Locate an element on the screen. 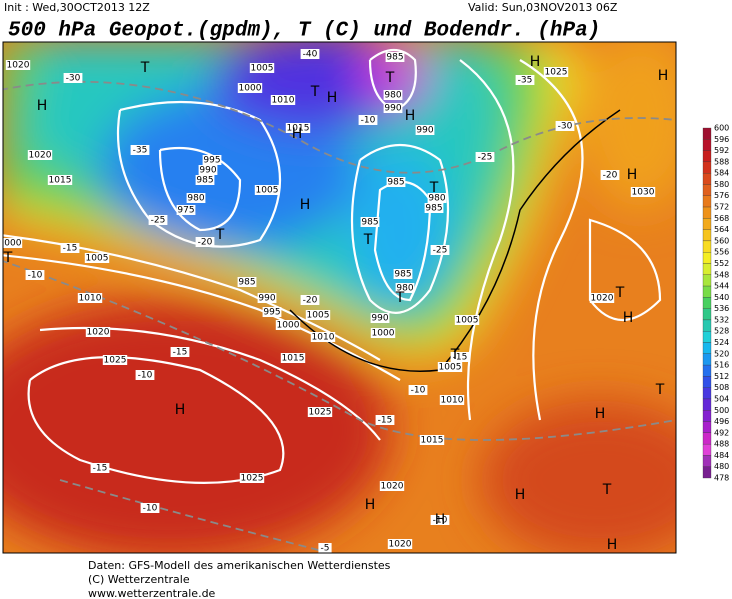 The width and height of the screenshot is (732, 599). legend-label: 564 is located at coordinates (721, 229).